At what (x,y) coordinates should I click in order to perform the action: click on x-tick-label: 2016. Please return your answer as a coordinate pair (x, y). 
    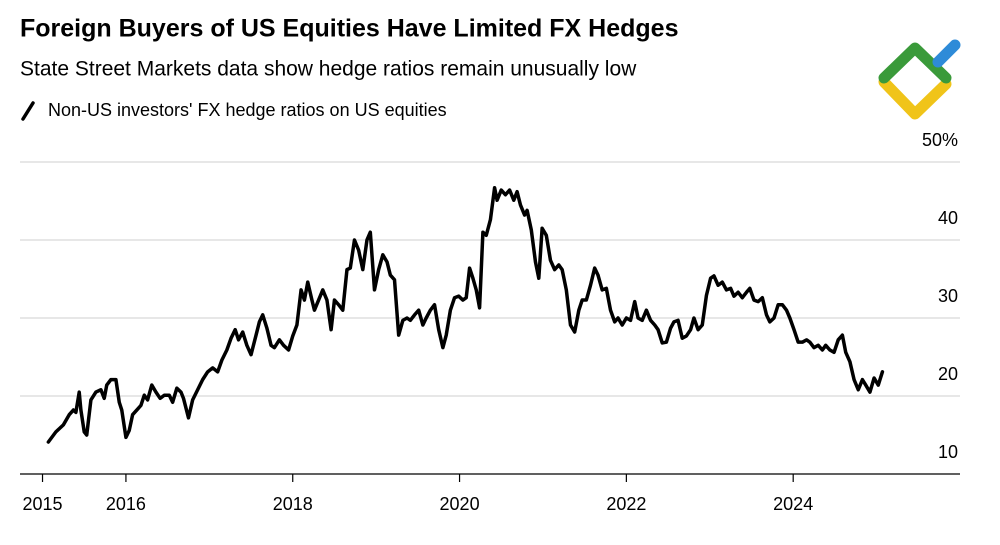
    Looking at the image, I should click on (126, 504).